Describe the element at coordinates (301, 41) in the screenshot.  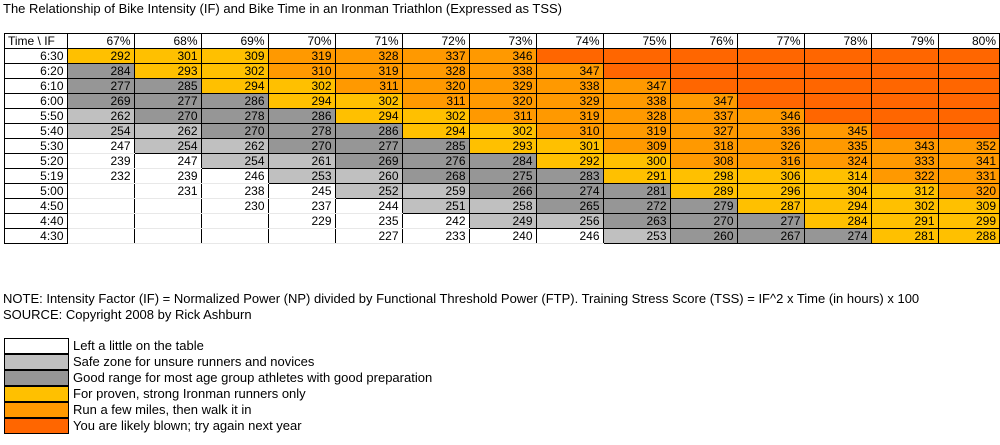
I see `column-header: 70%` at that location.